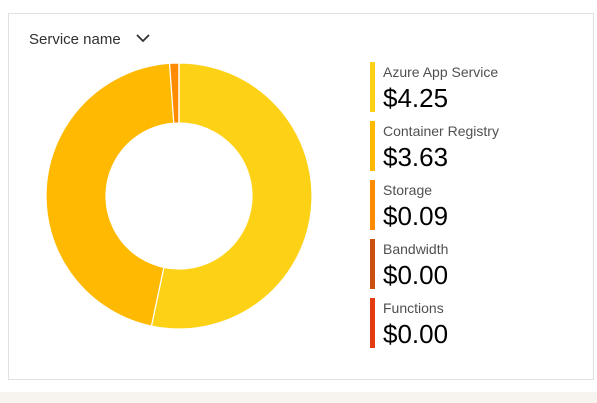 The height and width of the screenshot is (403, 597). Describe the element at coordinates (75, 39) in the screenshot. I see `chart-title: Service name` at that location.